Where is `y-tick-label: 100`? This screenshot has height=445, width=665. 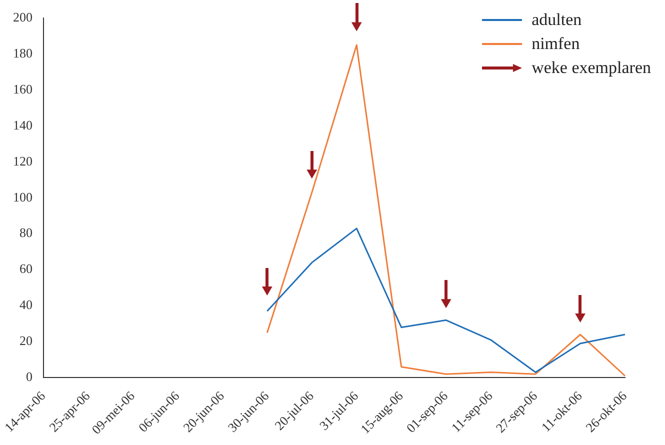 y-tick-label: 100 is located at coordinates (22, 196).